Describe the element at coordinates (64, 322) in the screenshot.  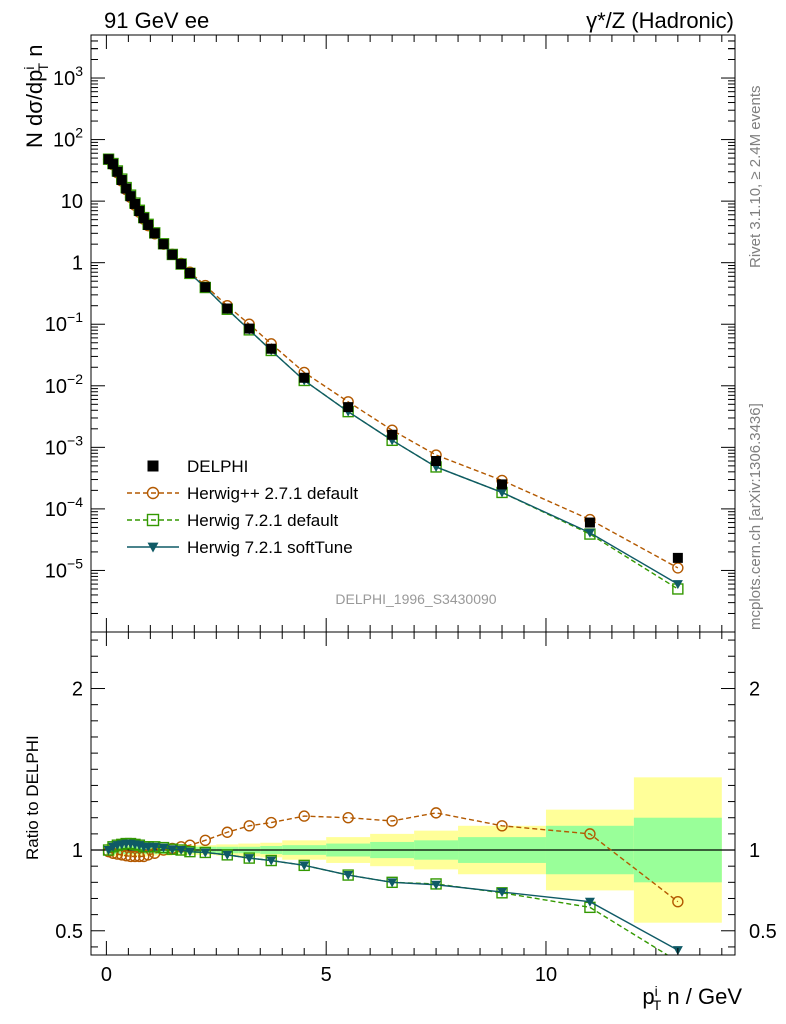
I see `y-tick-label: 10⁻¹` at that location.